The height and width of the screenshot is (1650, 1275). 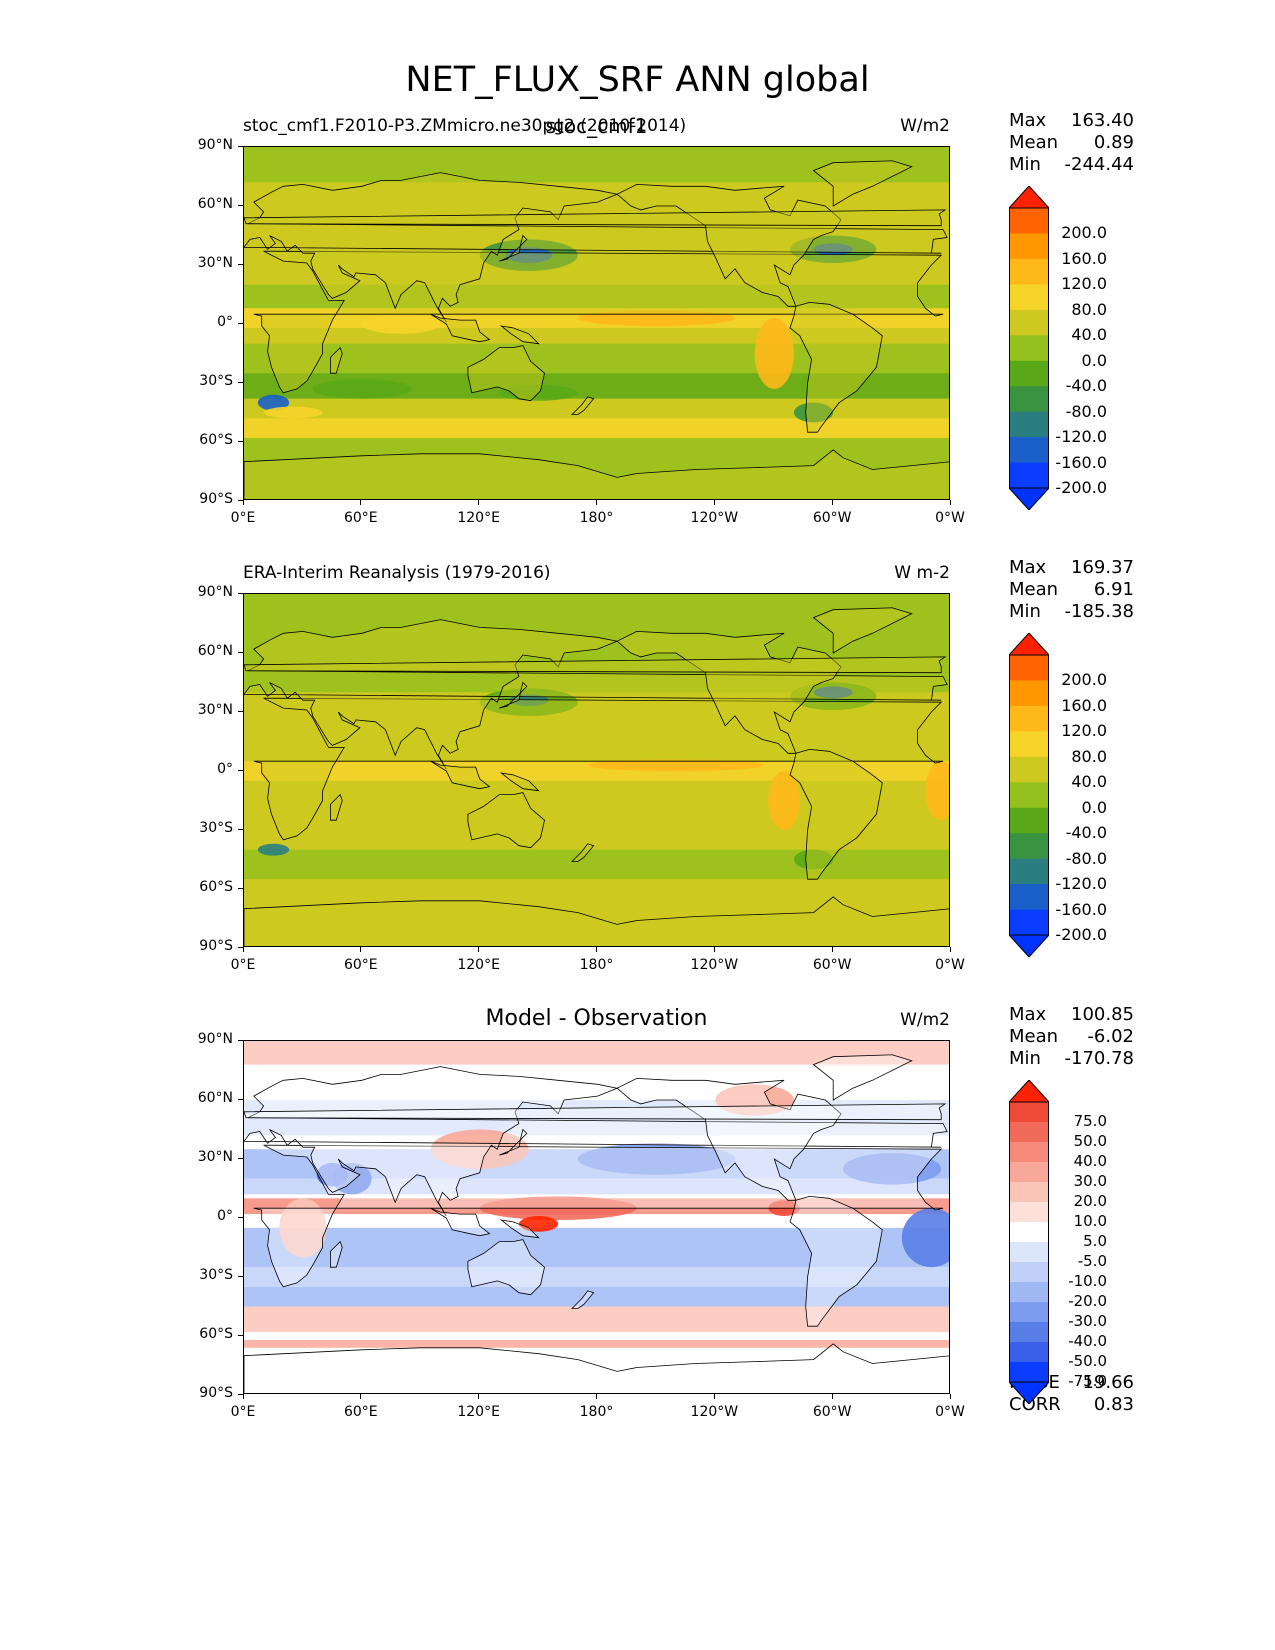 What do you see at coordinates (950, 1412) in the screenshot?
I see `panel-3-lon-tick-label: 0°W` at bounding box center [950, 1412].